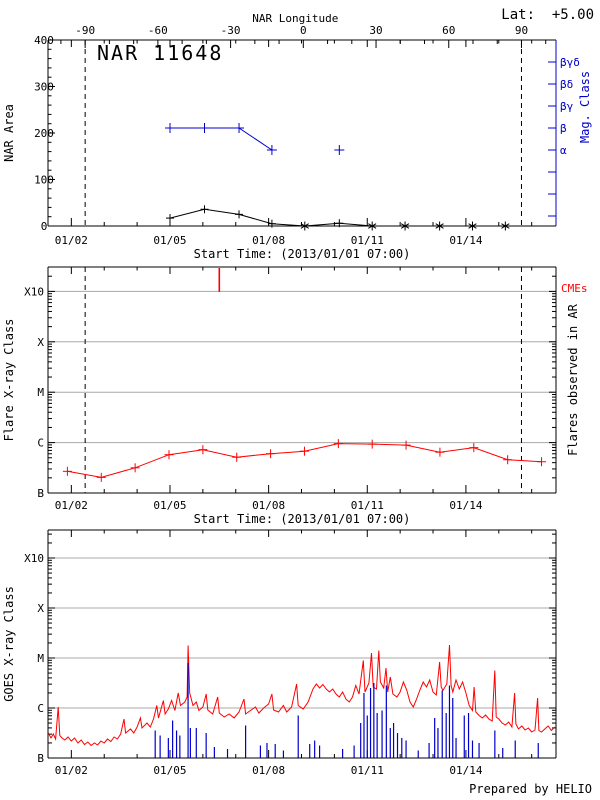 The image size is (600, 800). What do you see at coordinates (44, 226) in the screenshot?
I see `nar-area-tick-label: 0` at bounding box center [44, 226].